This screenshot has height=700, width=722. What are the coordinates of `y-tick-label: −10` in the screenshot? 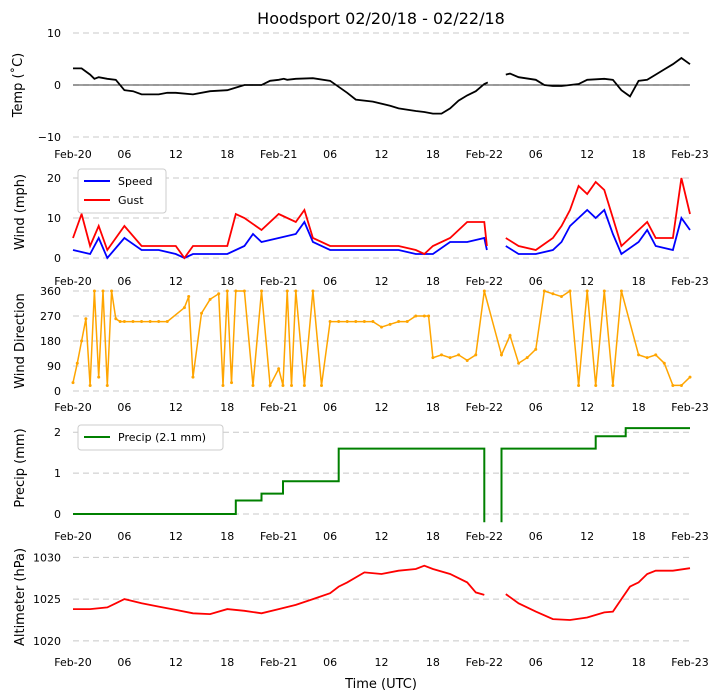 It's located at (49, 137).